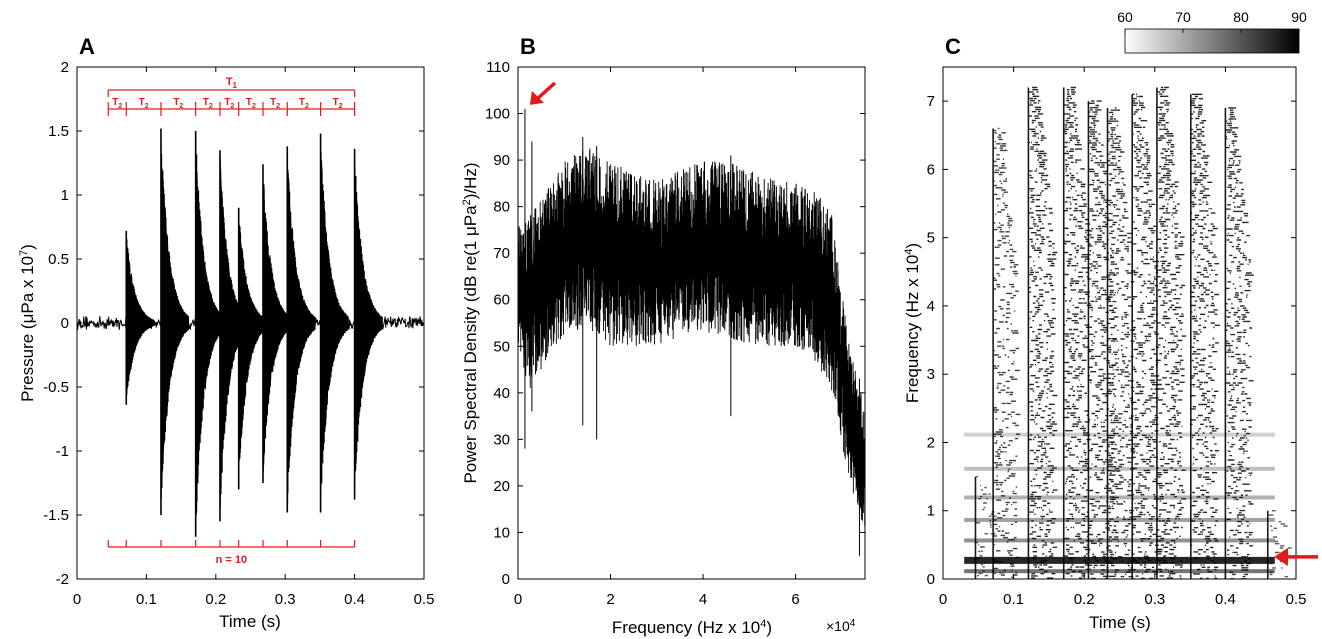 Image resolution: width=1322 pixels, height=639 pixels. I want to click on panel-label-b: B, so click(528, 46).